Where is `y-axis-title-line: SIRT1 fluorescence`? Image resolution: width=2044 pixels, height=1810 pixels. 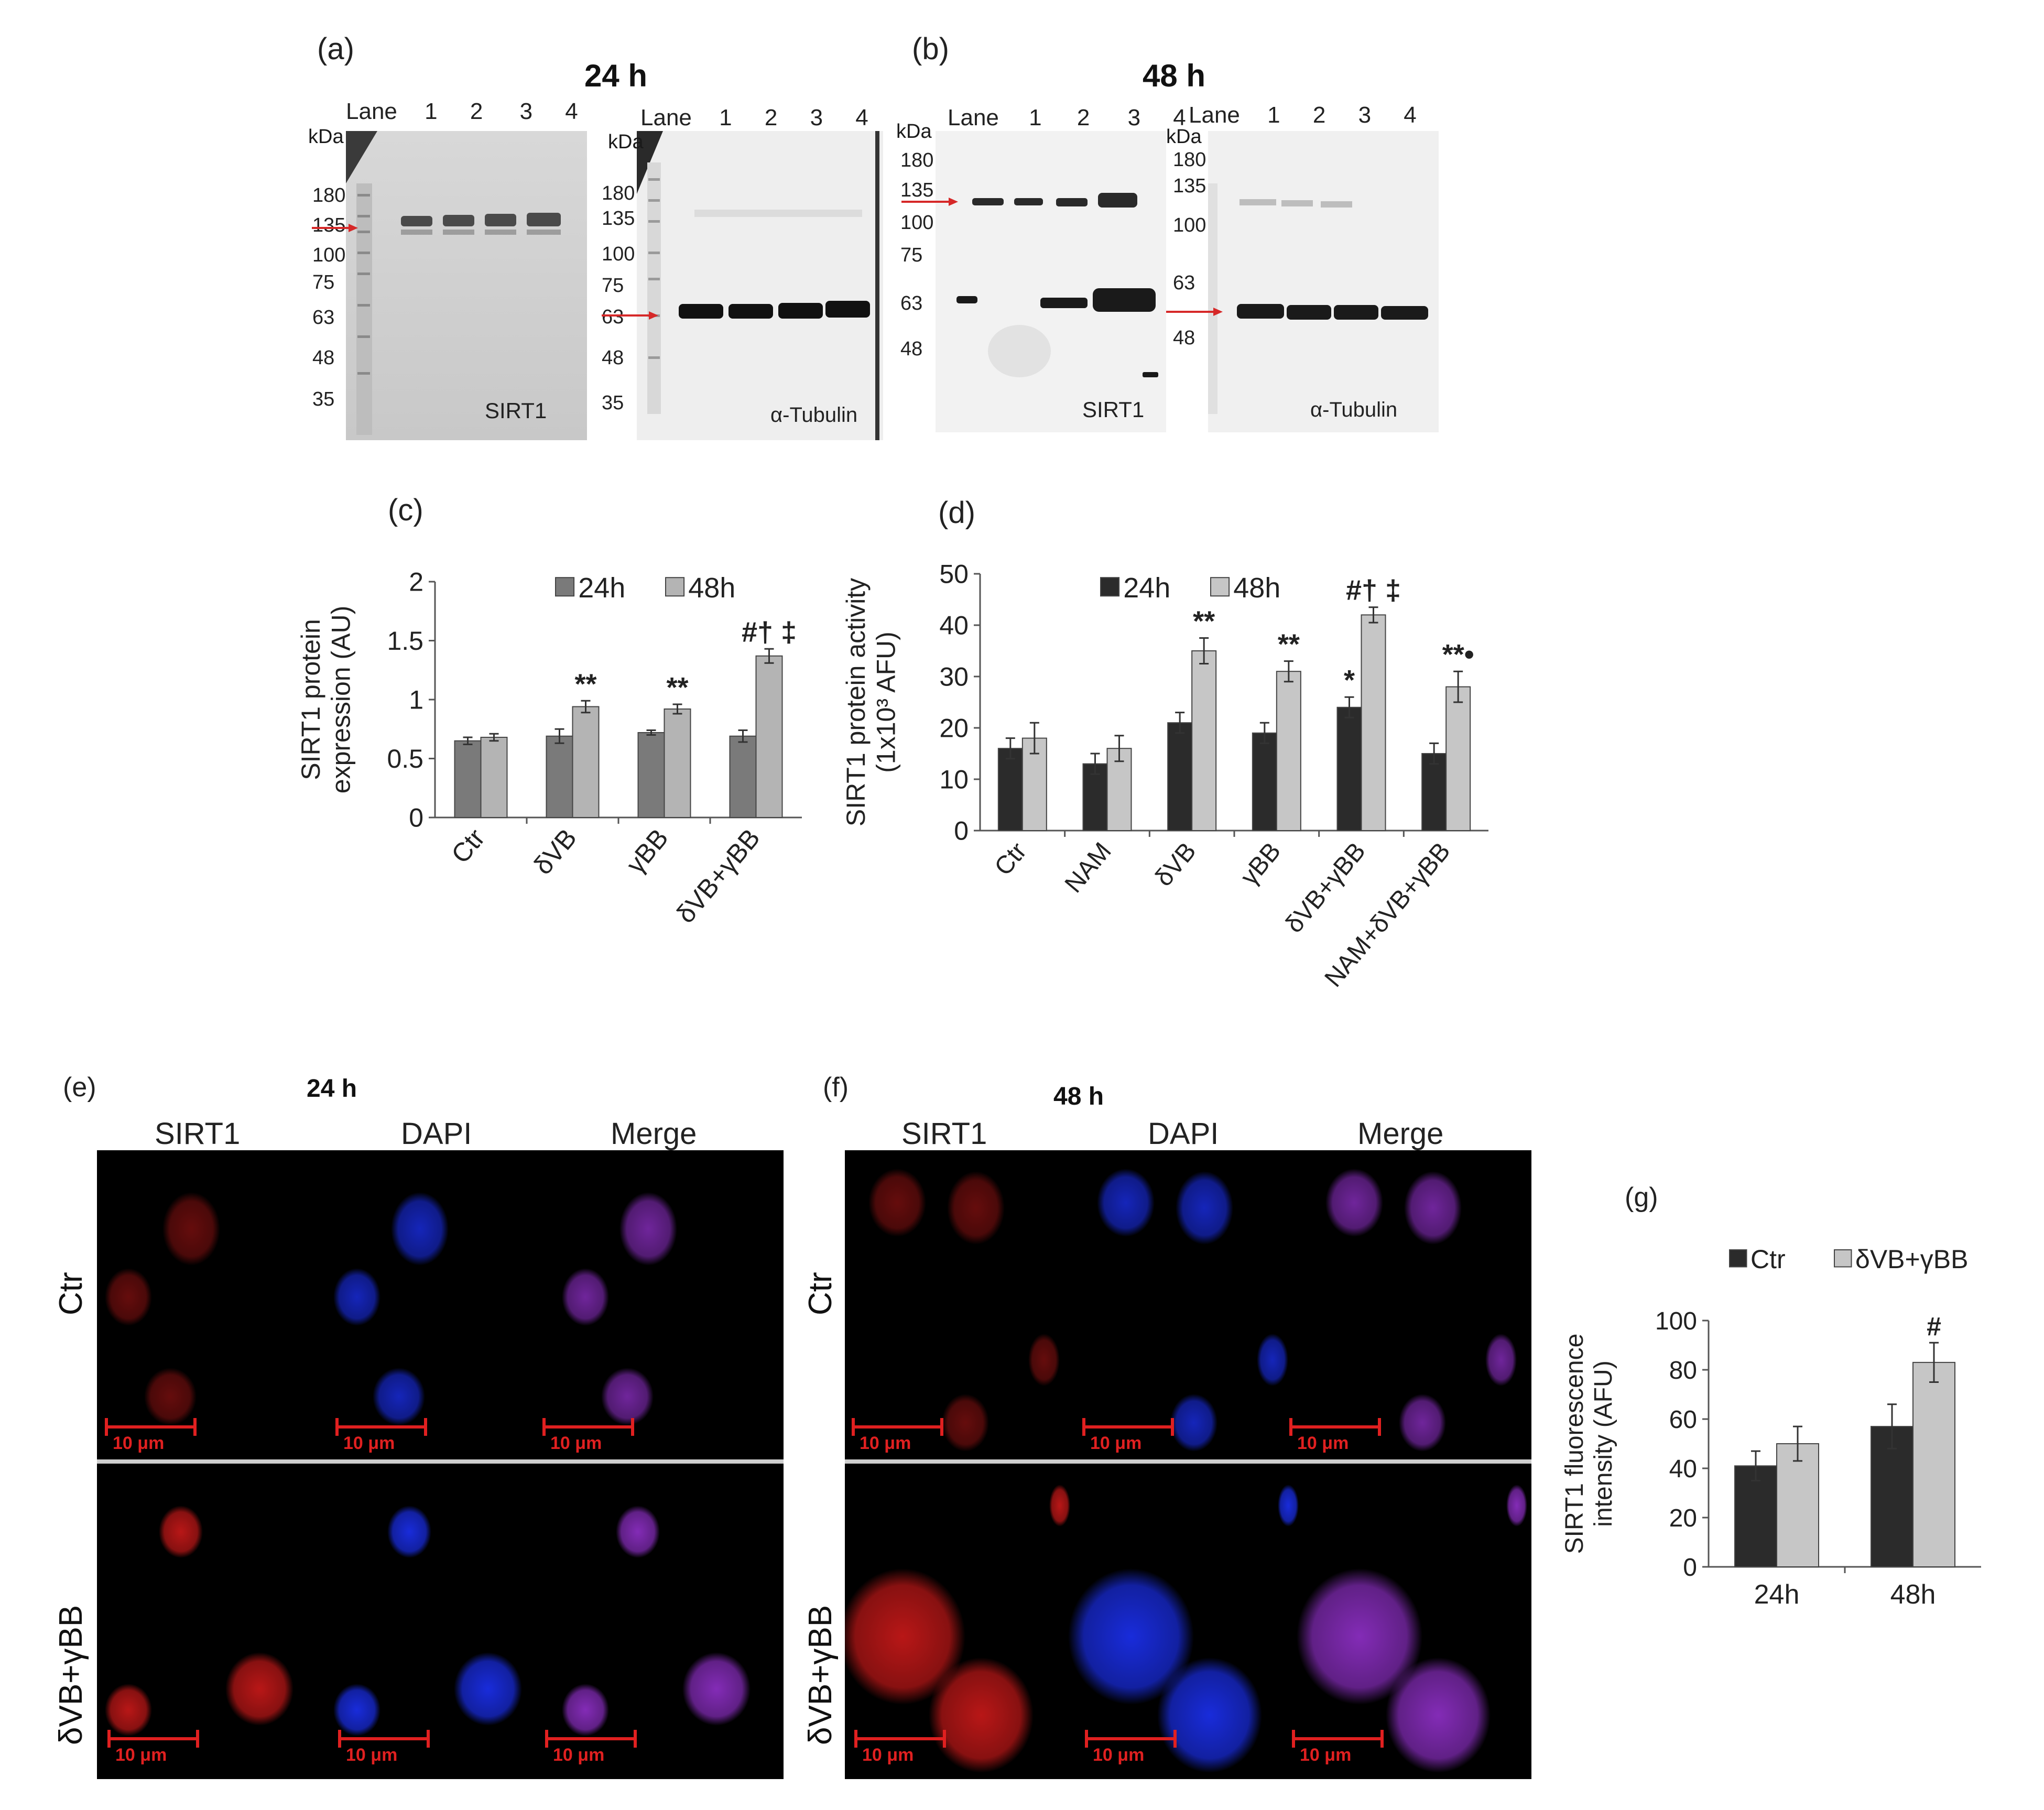
y-axis-title-line: SIRT1 fluorescence is located at coordinates (1575, 1444).